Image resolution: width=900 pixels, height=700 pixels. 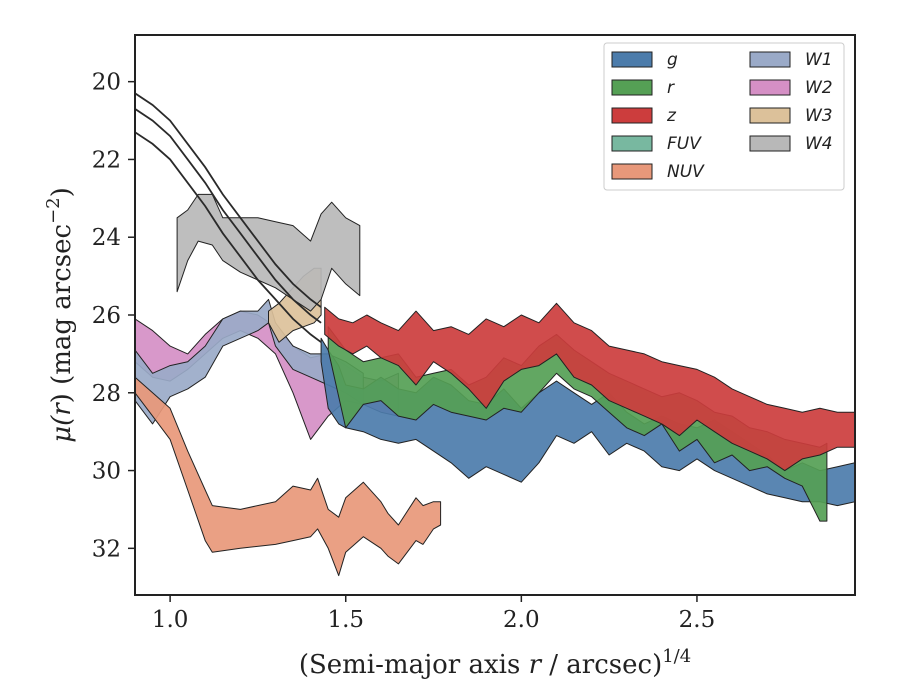 What do you see at coordinates (770, 115) in the screenshot?
I see `legend-swatch-w3` at bounding box center [770, 115].